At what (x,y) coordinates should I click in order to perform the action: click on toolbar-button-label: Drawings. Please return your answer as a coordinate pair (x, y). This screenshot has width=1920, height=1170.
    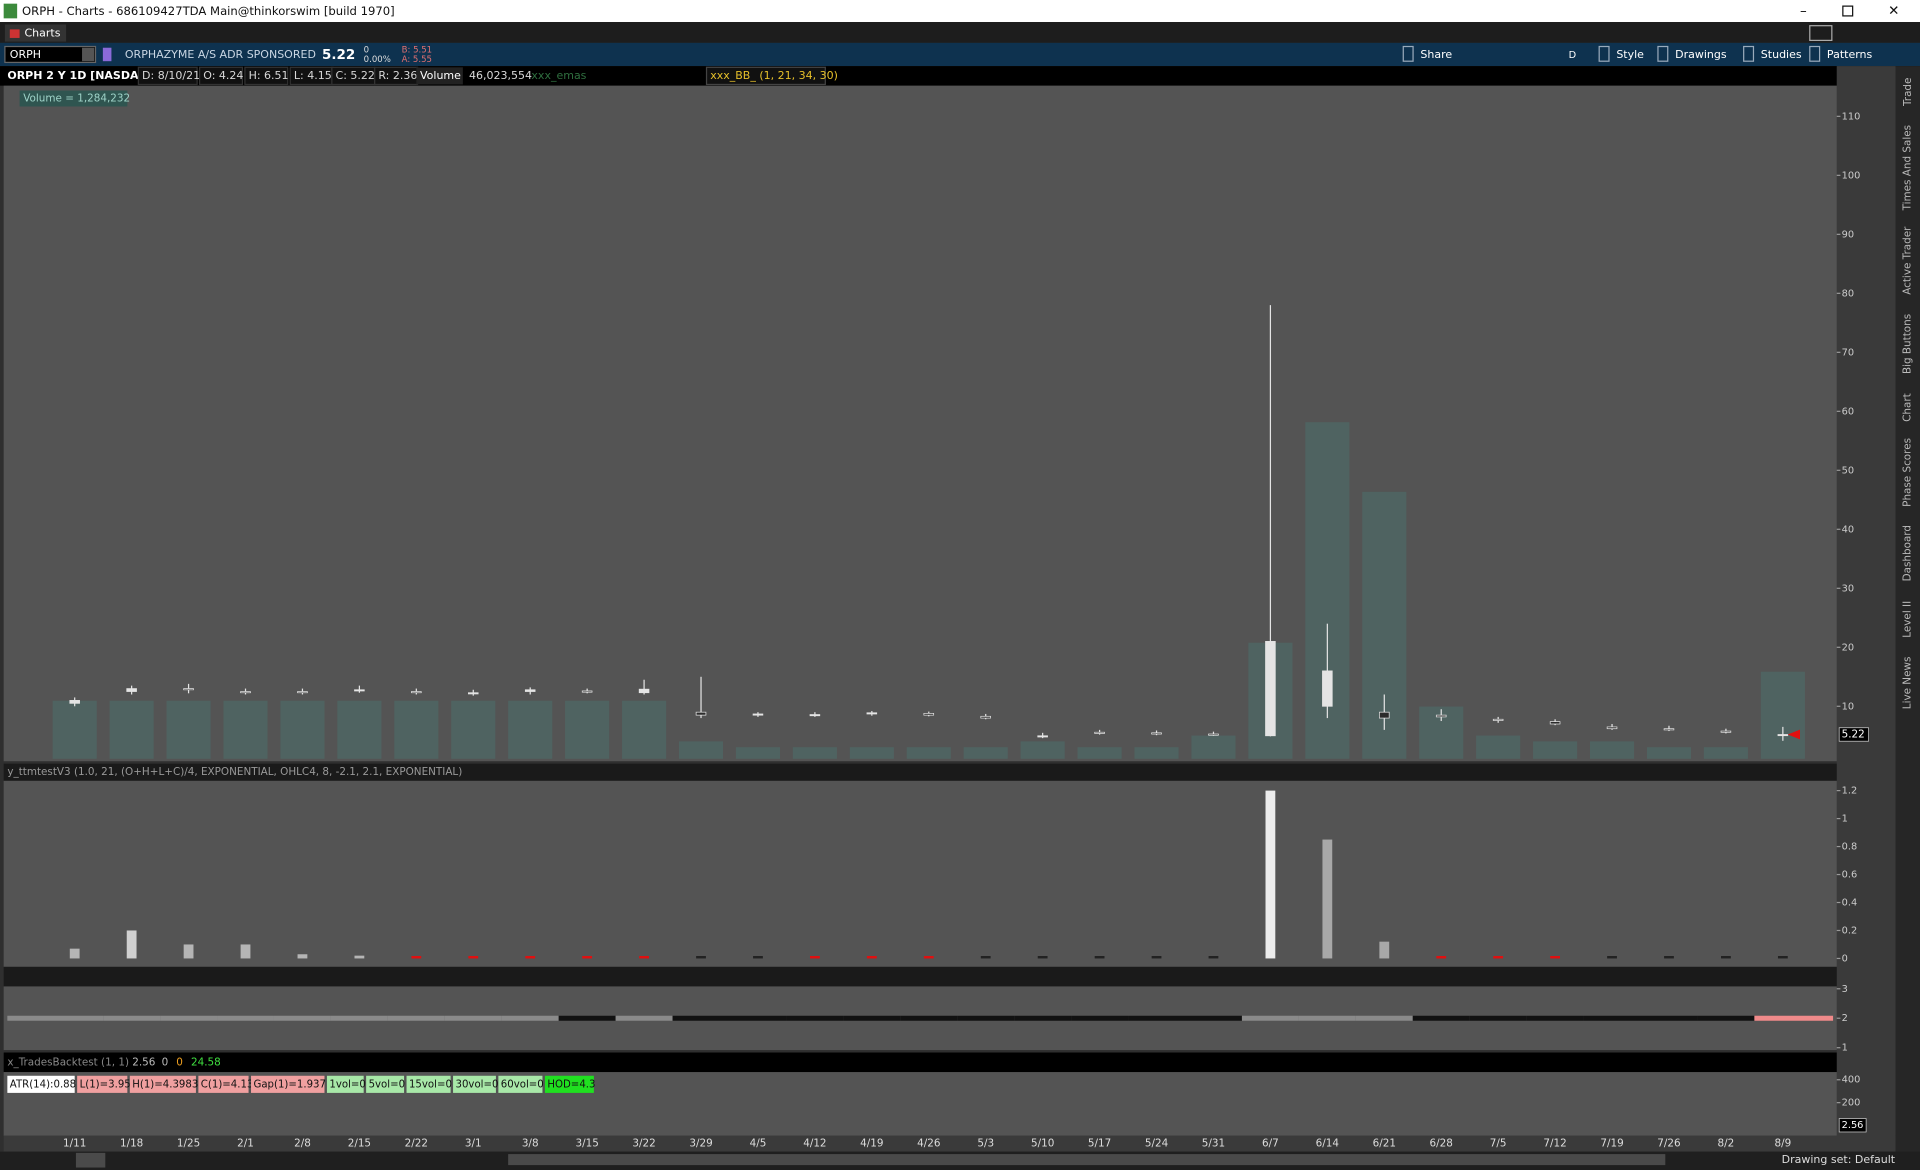
    Looking at the image, I should click on (1701, 54).